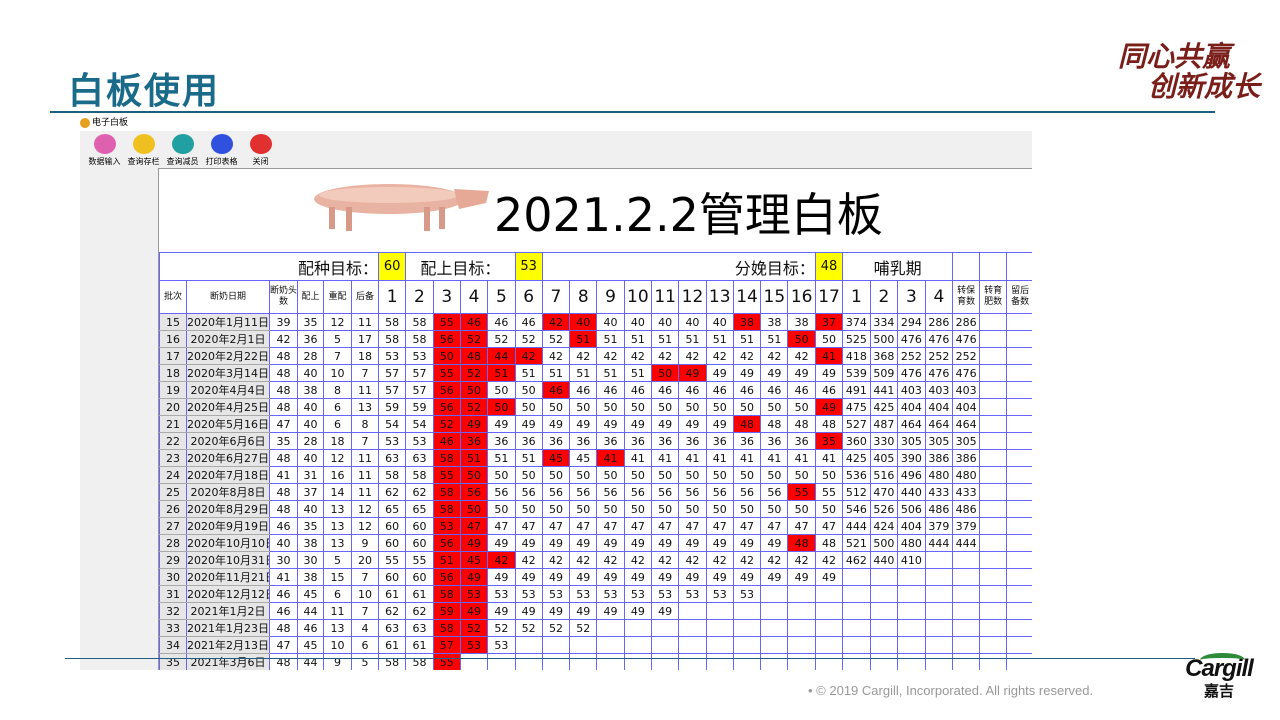 The width and height of the screenshot is (1280, 720). Describe the element at coordinates (337, 441) in the screenshot. I see `rebred-cell: 18` at that location.